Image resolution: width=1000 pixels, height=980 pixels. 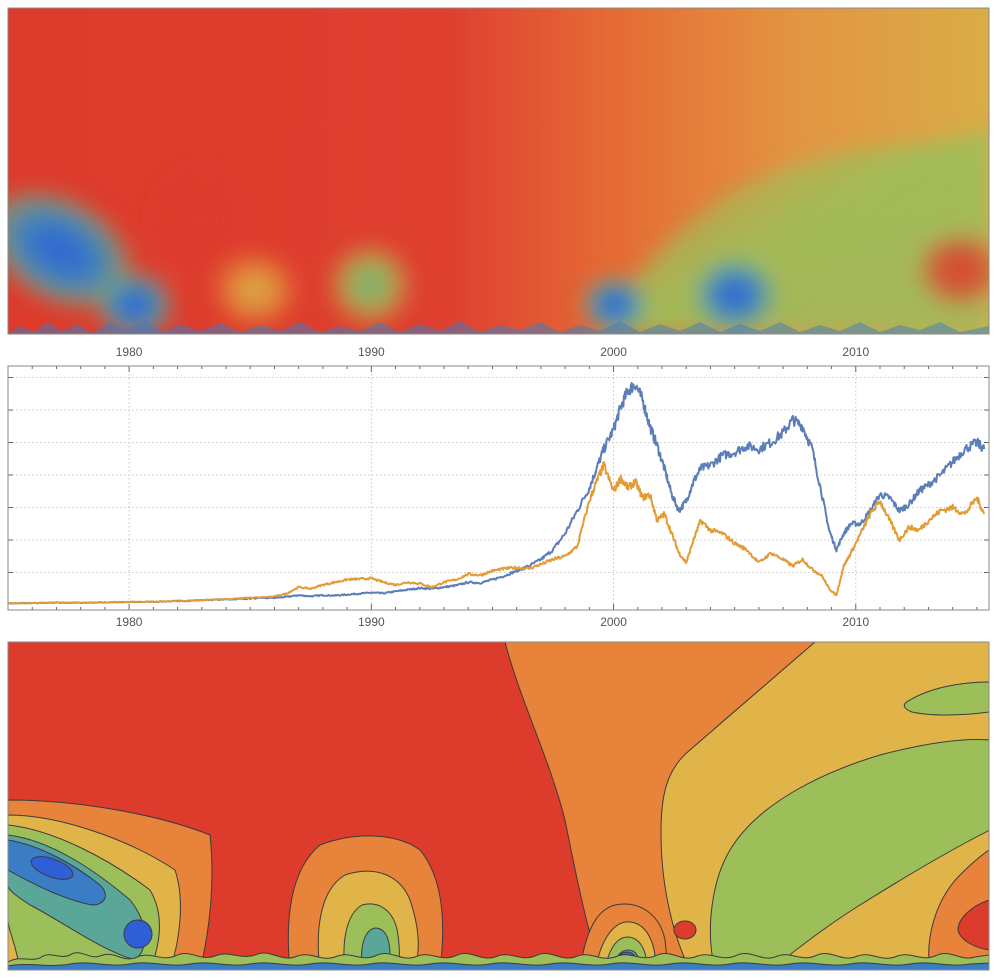 I want to click on scalogram-region-1999, so click(x=615, y=304).